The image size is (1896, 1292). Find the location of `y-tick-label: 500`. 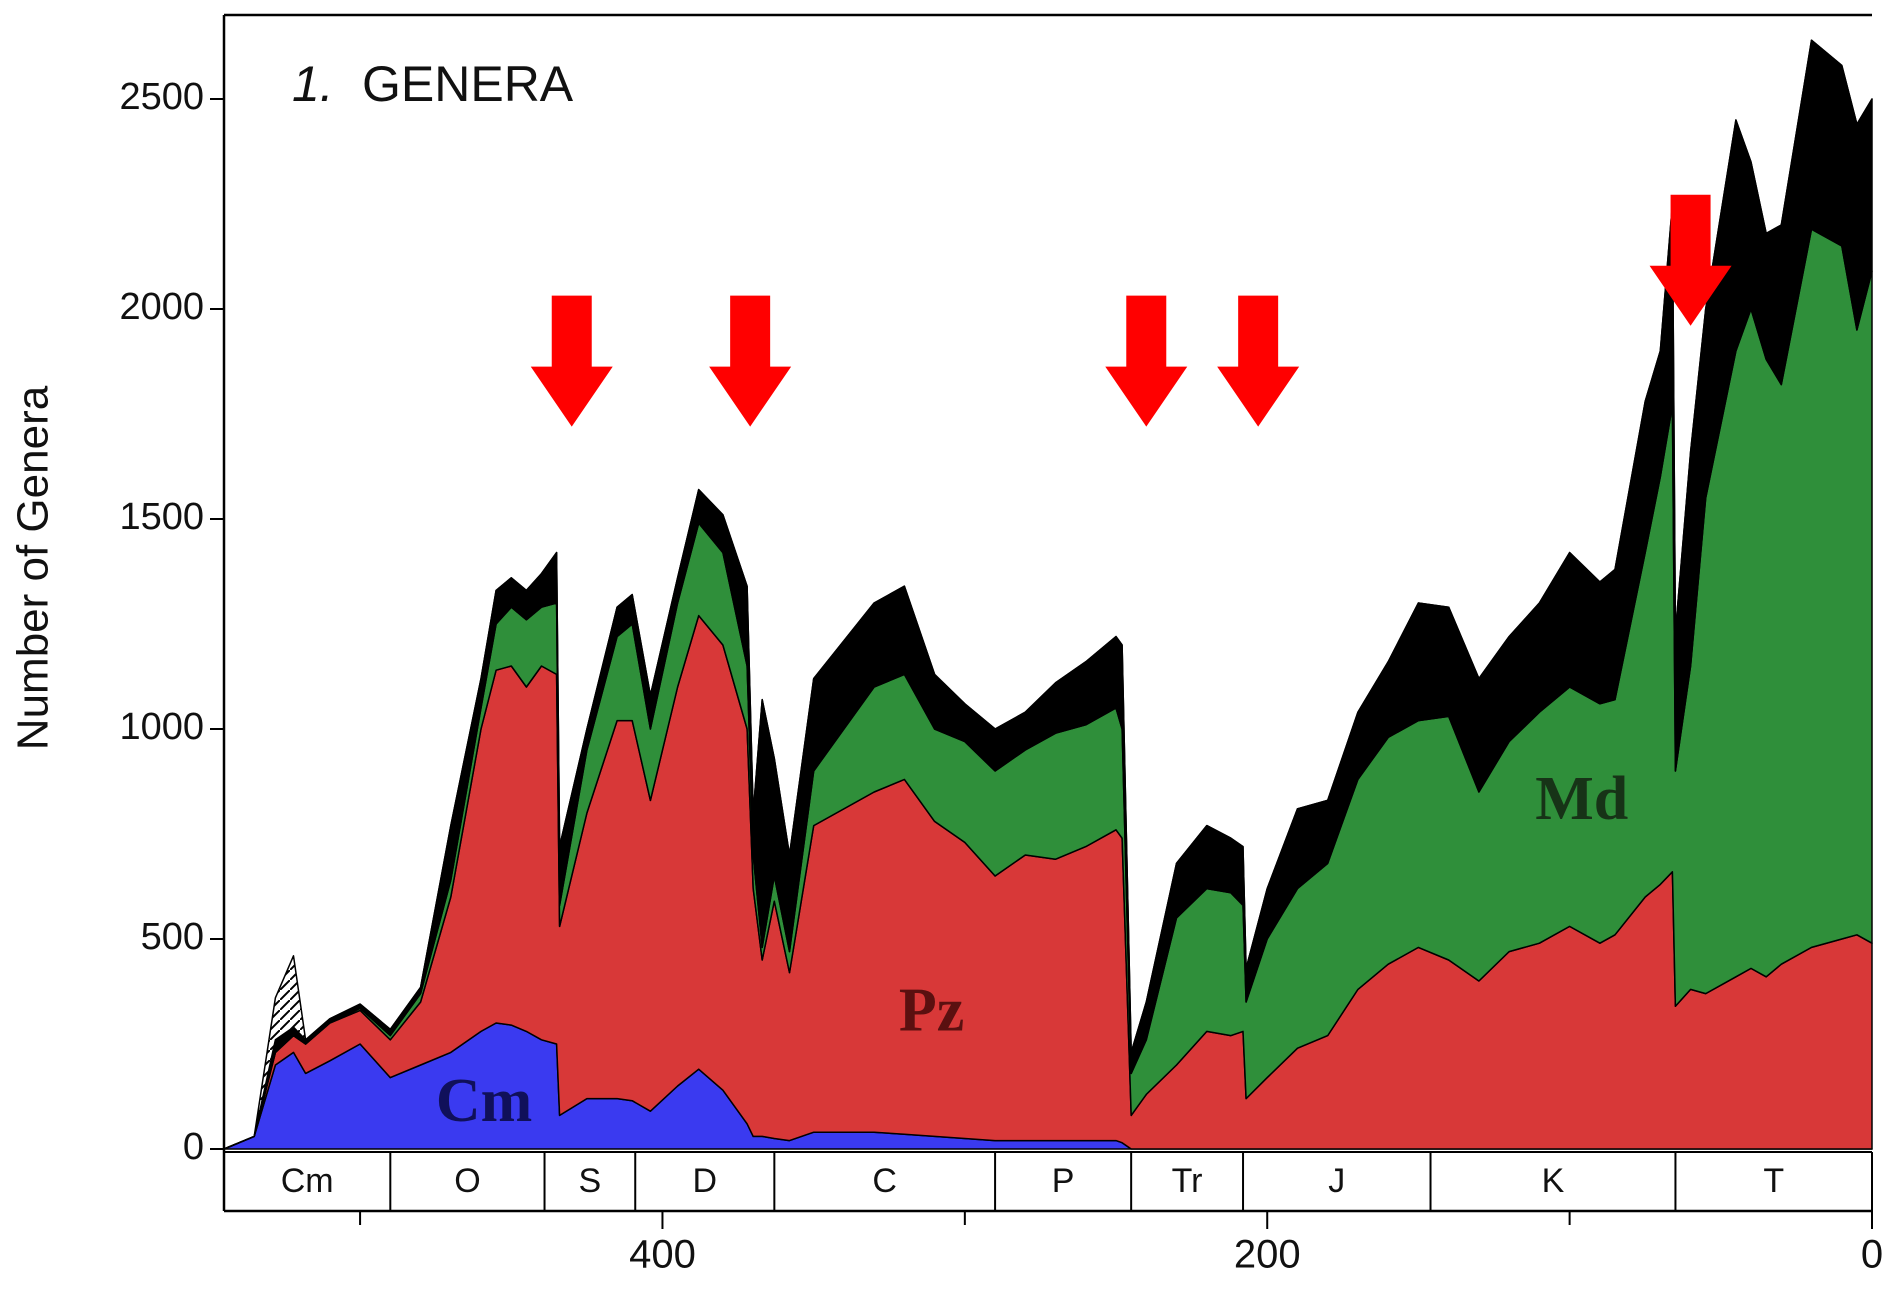

y-tick-label: 500 is located at coordinates (172, 937).